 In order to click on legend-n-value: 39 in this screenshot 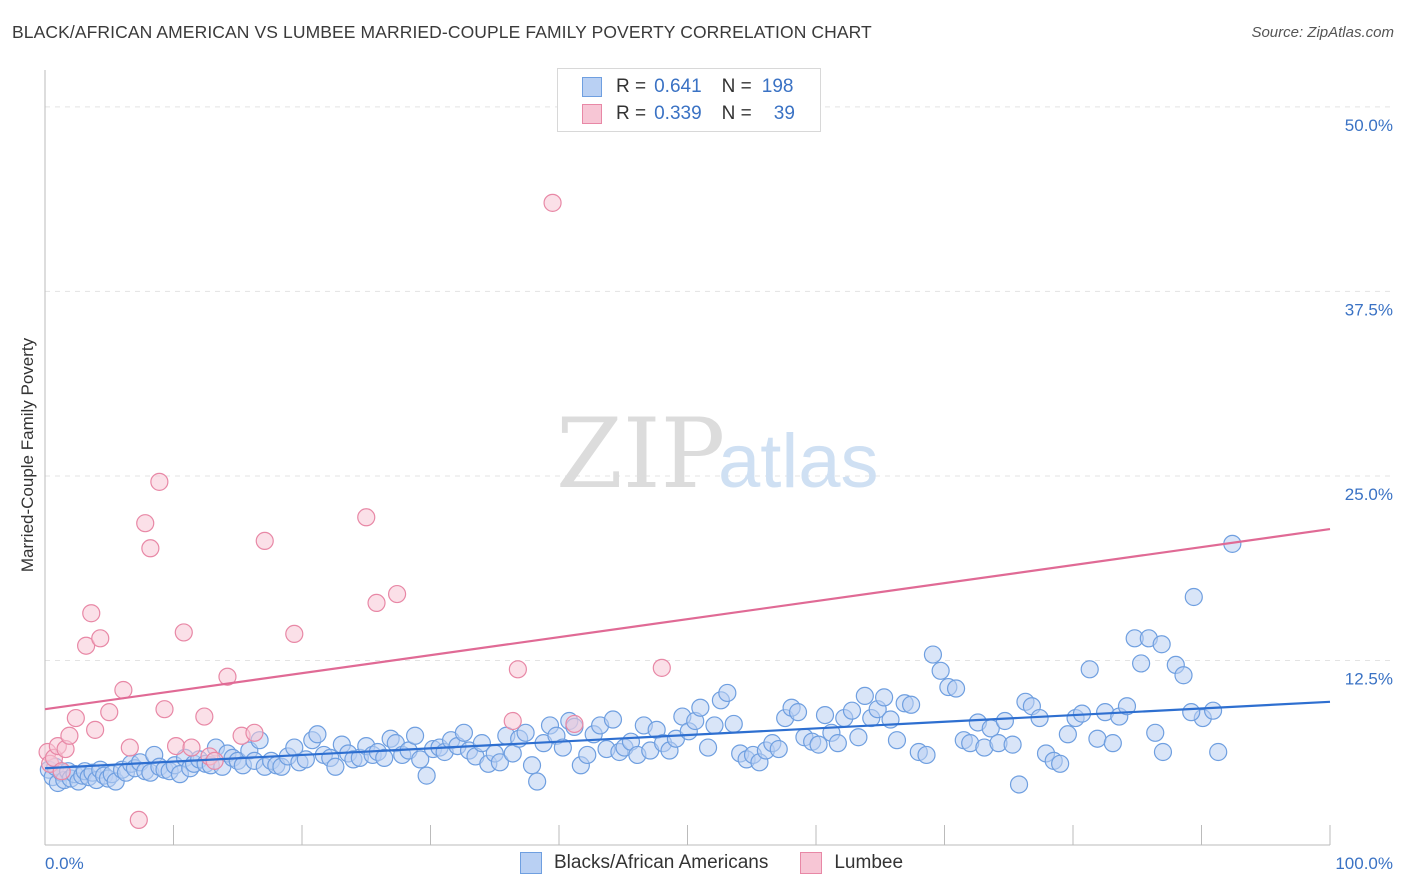, I will do `click(784, 113)`.